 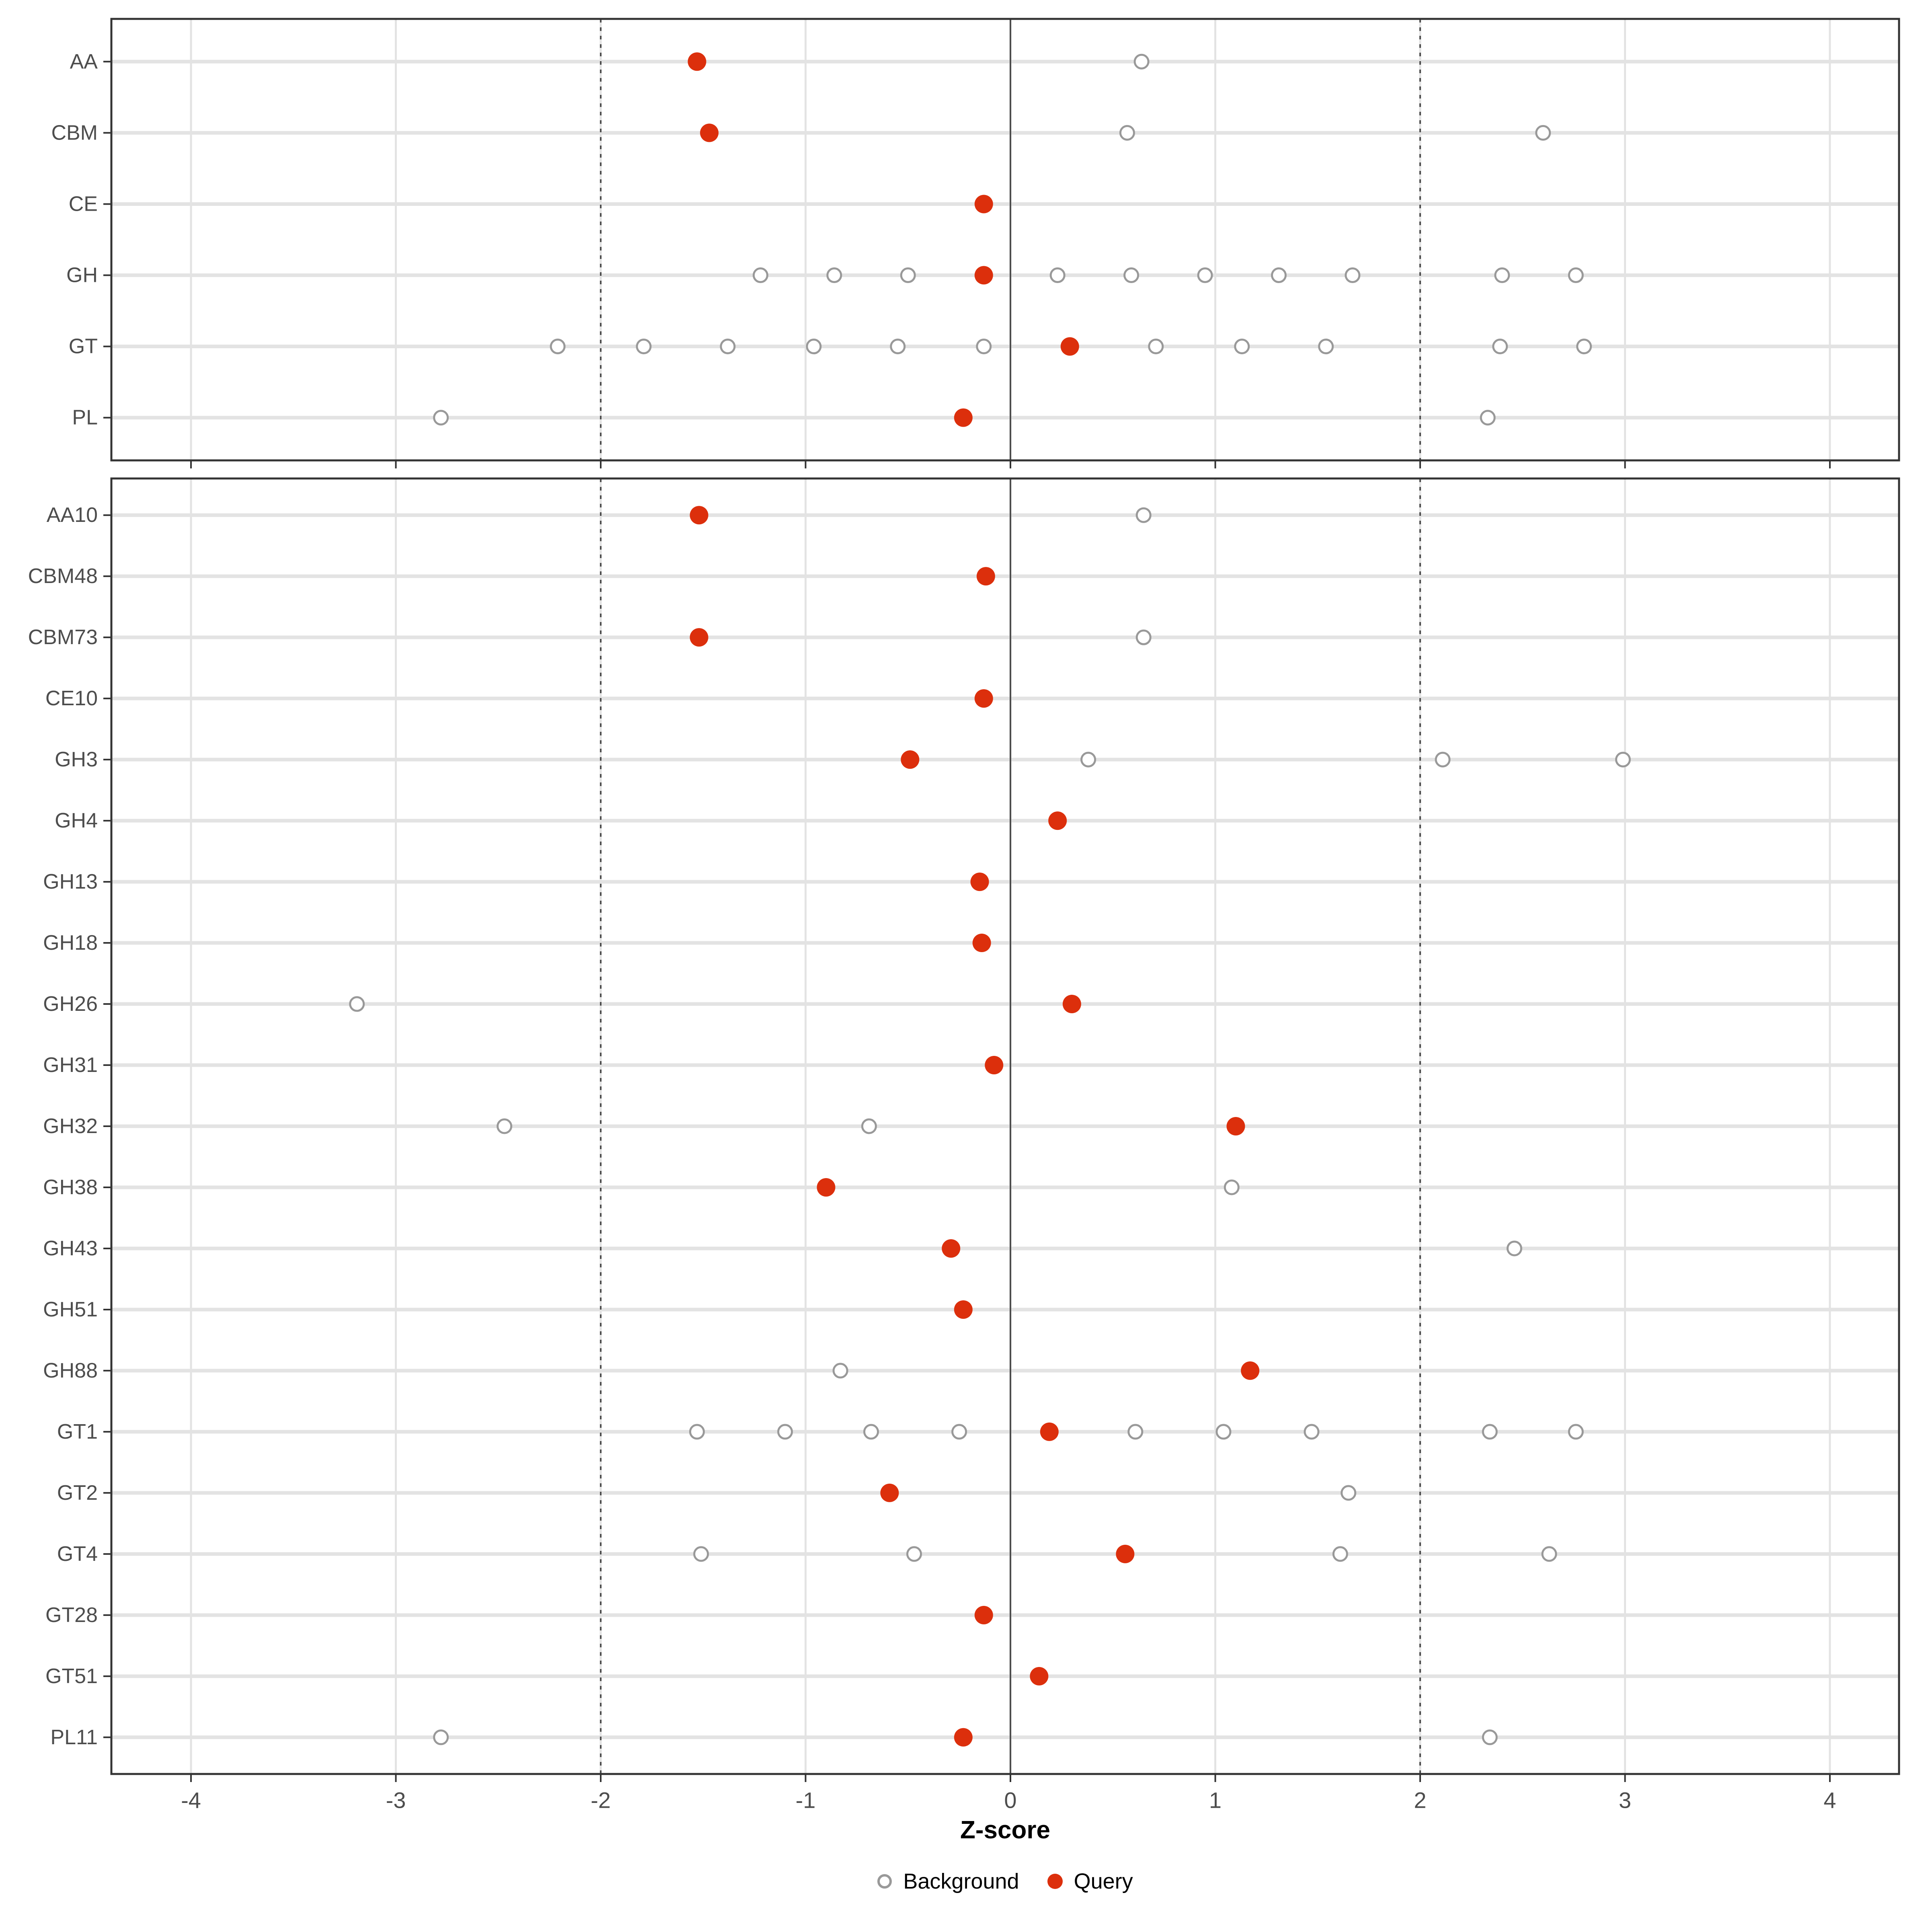 I want to click on y-tick-label: GH26, so click(x=70, y=1004).